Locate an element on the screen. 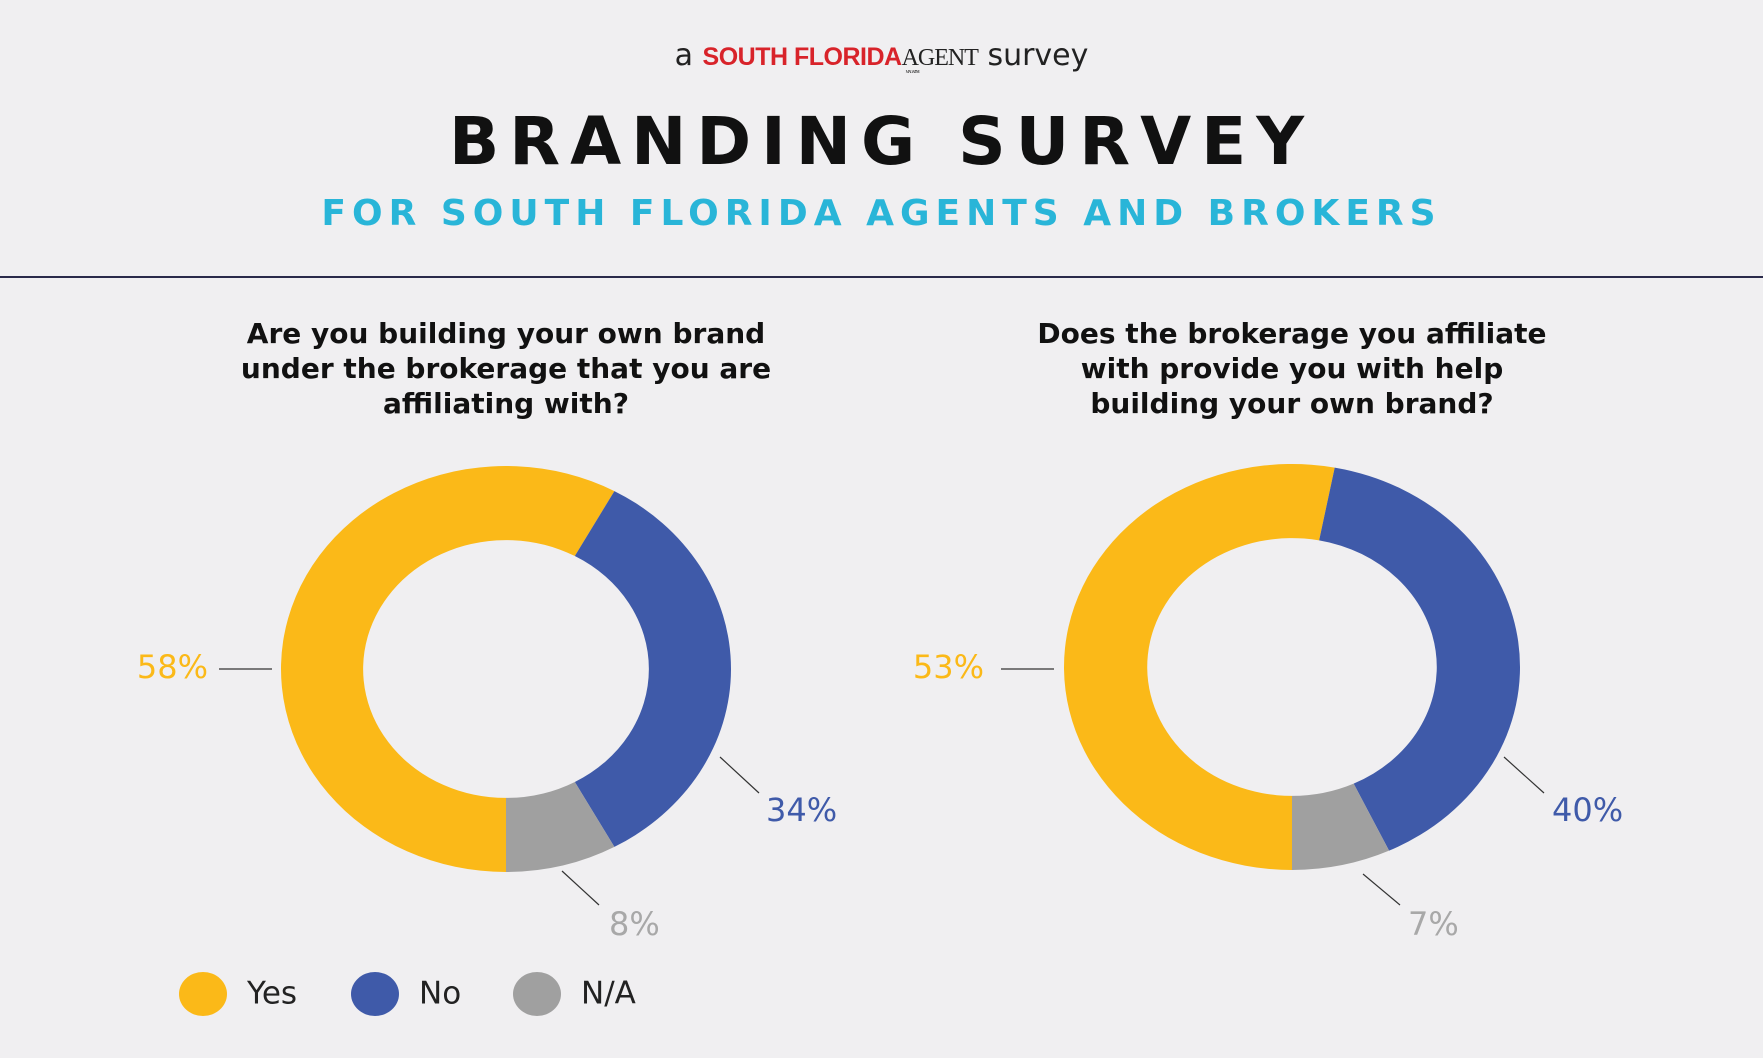 This screenshot has height=1058, width=1763. header: a SOUTH FLORIDAAGENT MAGAZINE survey is located at coordinates (881, 56).